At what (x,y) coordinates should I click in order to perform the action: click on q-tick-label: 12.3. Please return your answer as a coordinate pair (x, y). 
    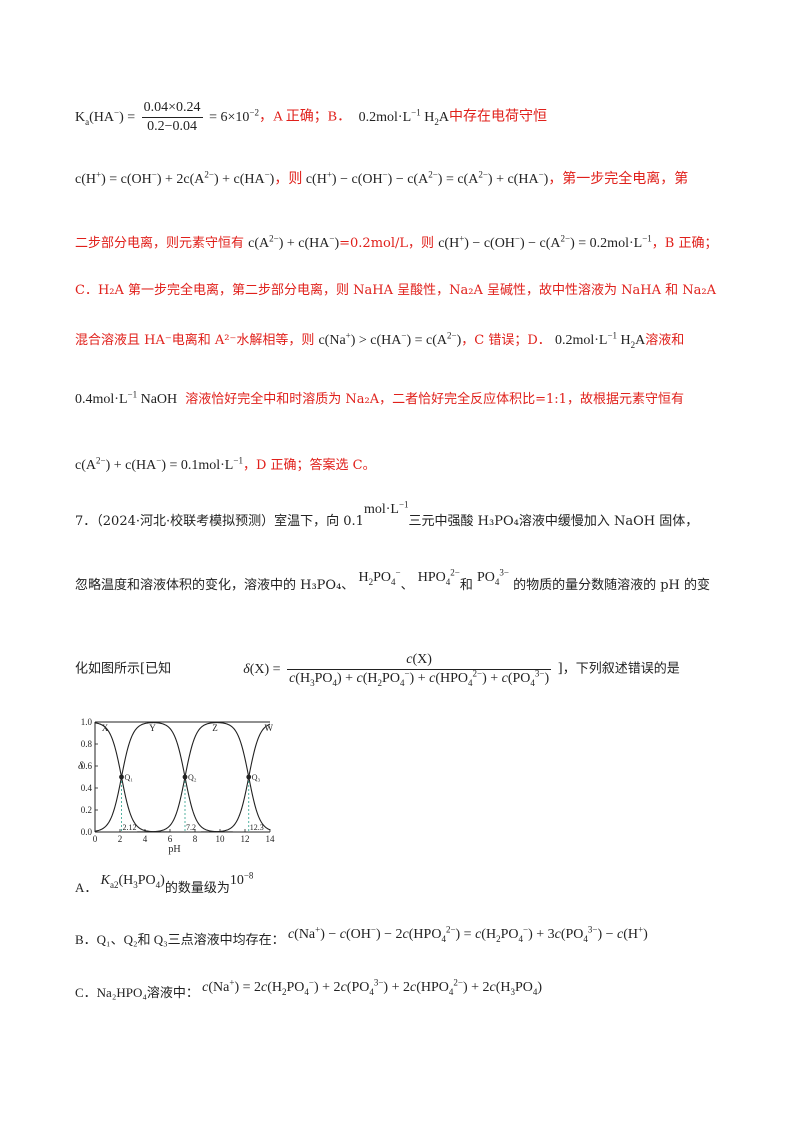
    Looking at the image, I should click on (257, 827).